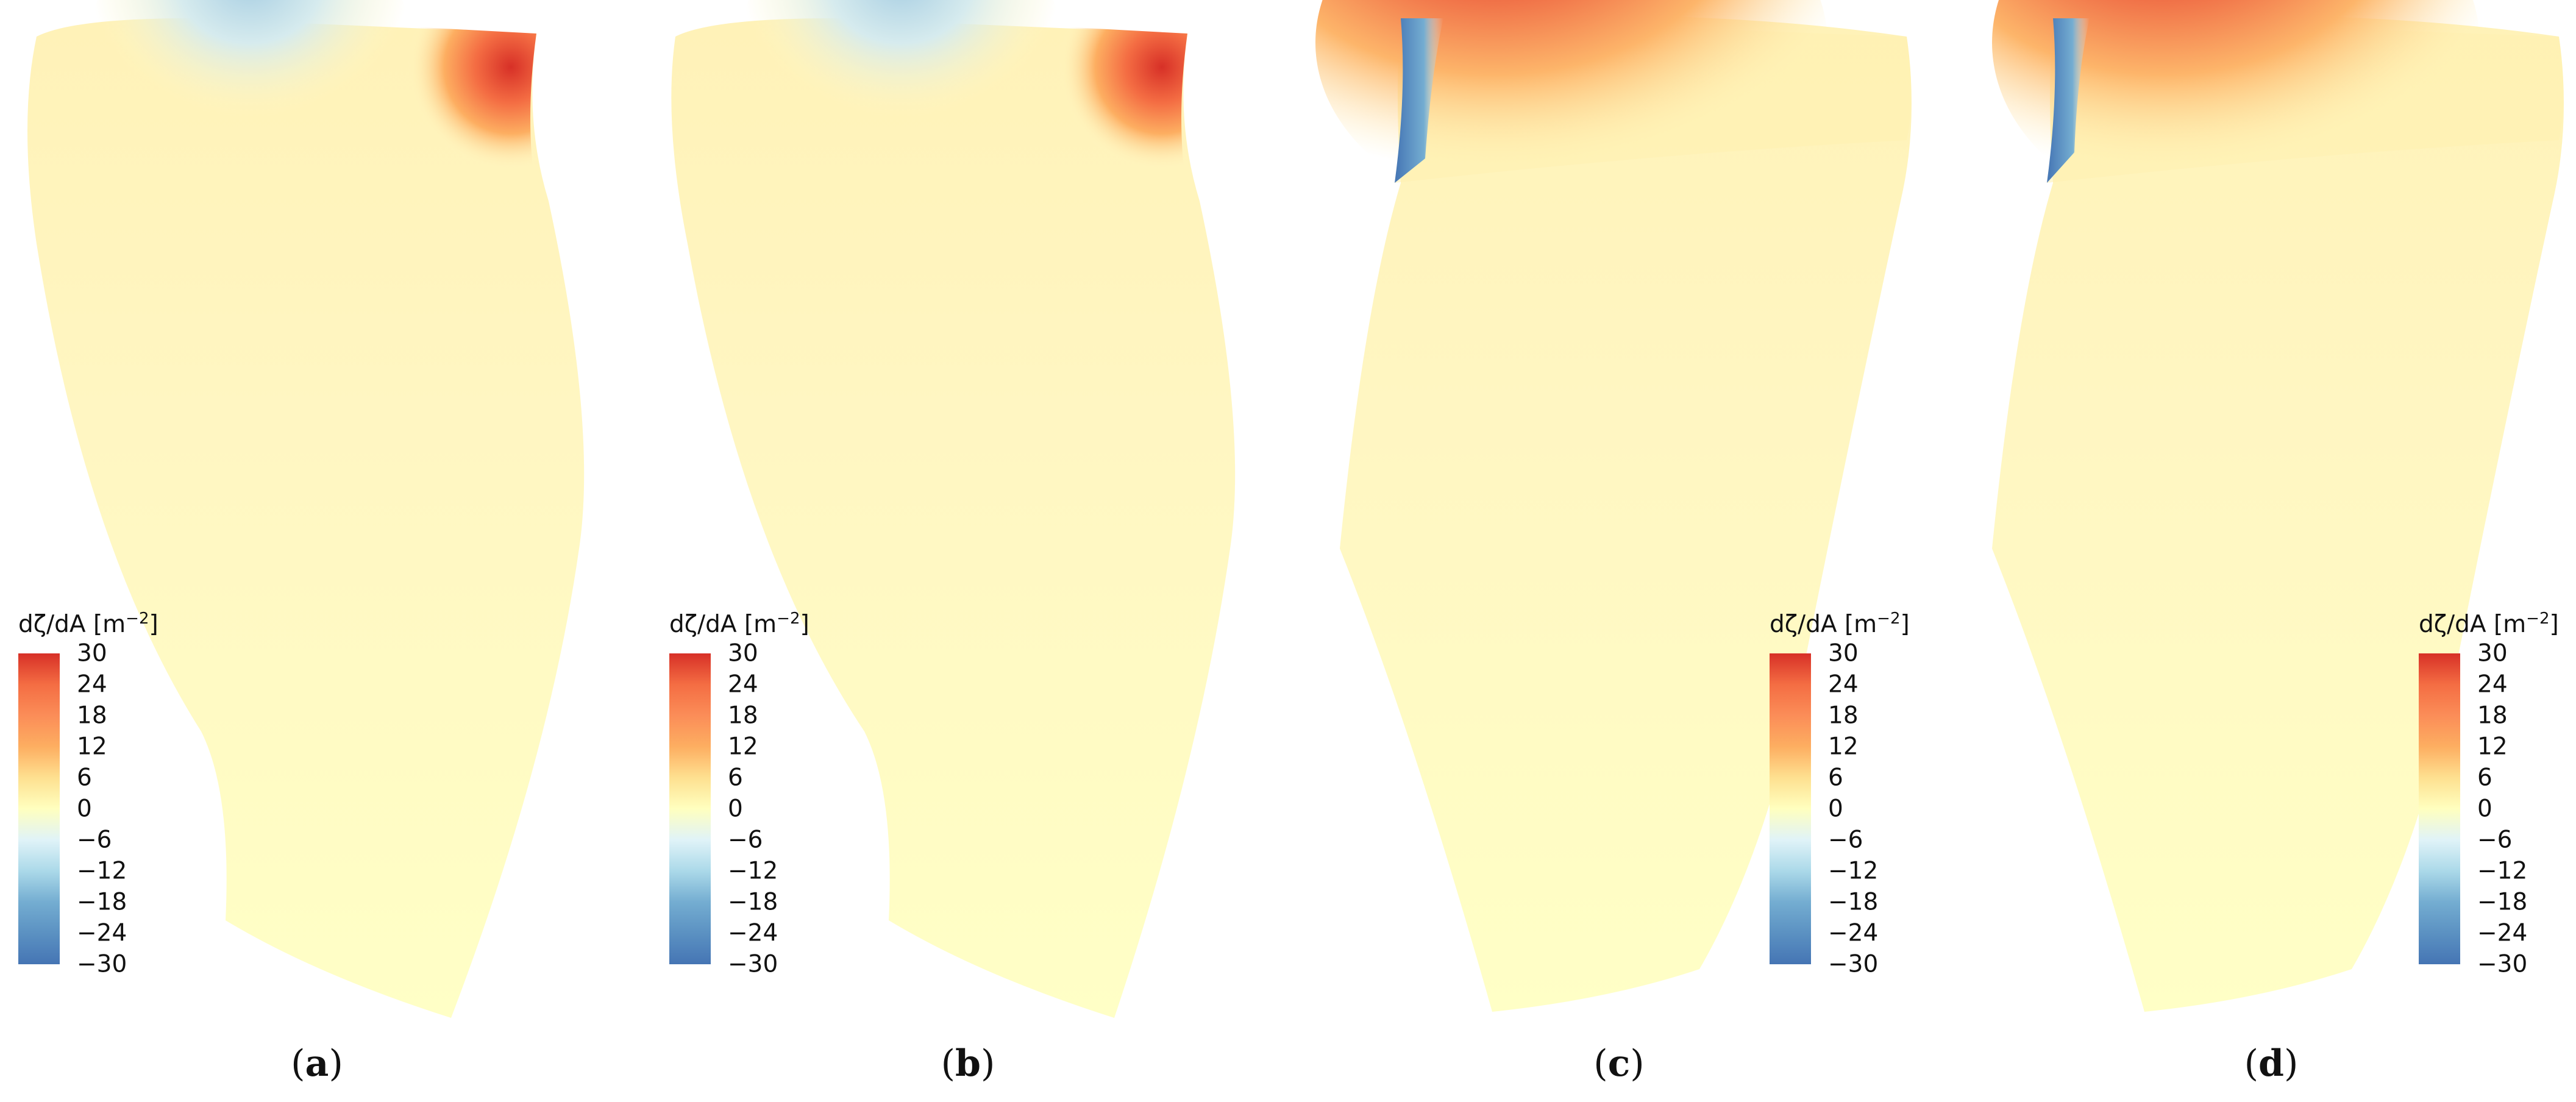  What do you see at coordinates (2271, 1063) in the screenshot?
I see `caption-d: (d)` at bounding box center [2271, 1063].